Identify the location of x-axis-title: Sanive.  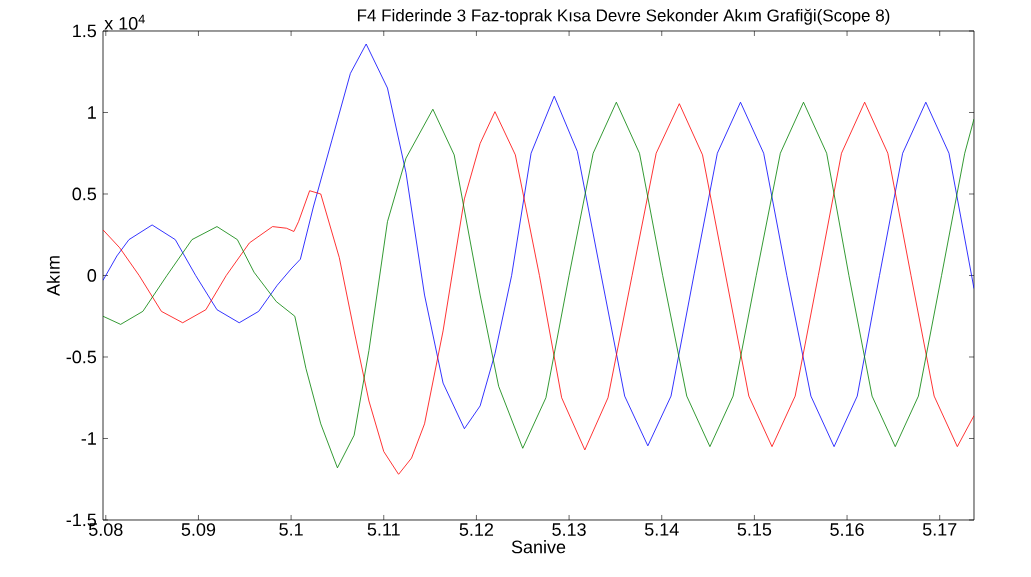
(538, 547).